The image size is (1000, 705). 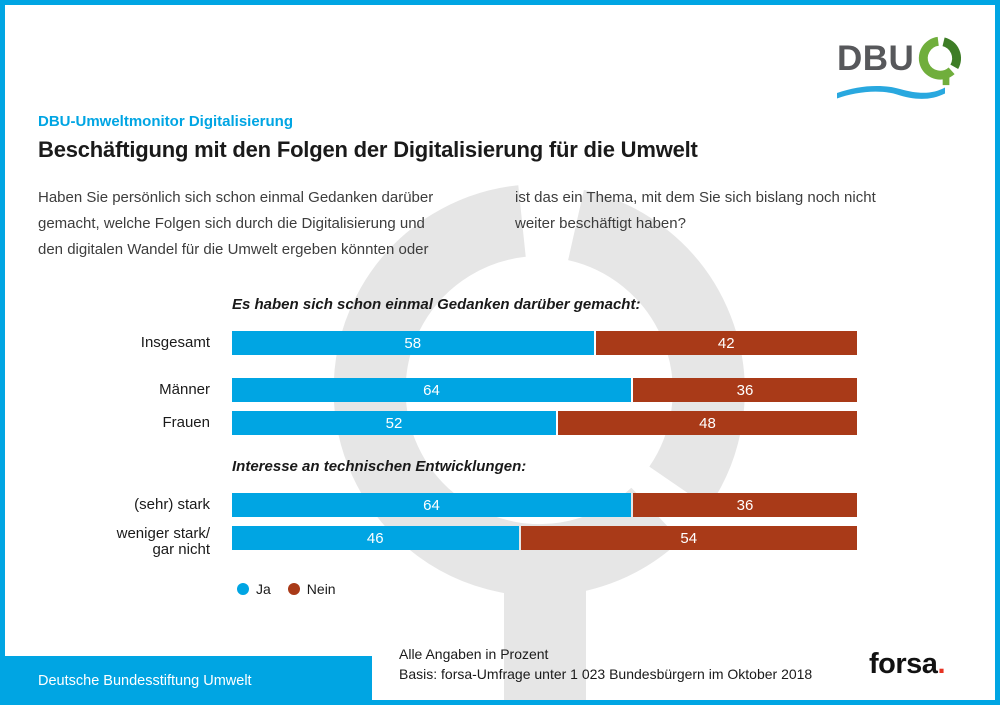 I want to click on section-label: Interesse an technischen Entwicklungen:, so click(x=379, y=466).